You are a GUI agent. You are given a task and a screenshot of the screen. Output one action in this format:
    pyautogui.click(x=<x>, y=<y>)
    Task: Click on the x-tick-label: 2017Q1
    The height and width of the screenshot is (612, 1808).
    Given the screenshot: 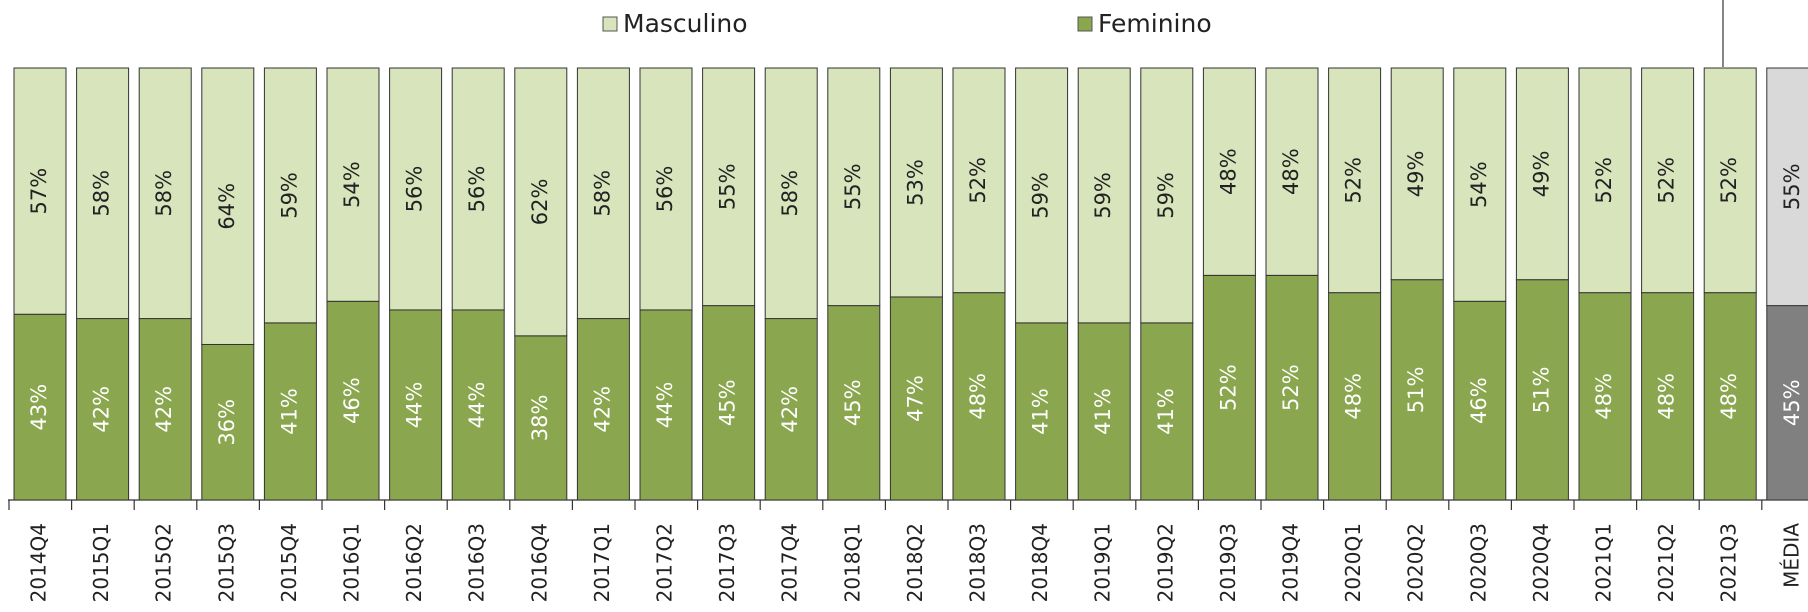 What is the action you would take?
    pyautogui.click(x=602, y=562)
    